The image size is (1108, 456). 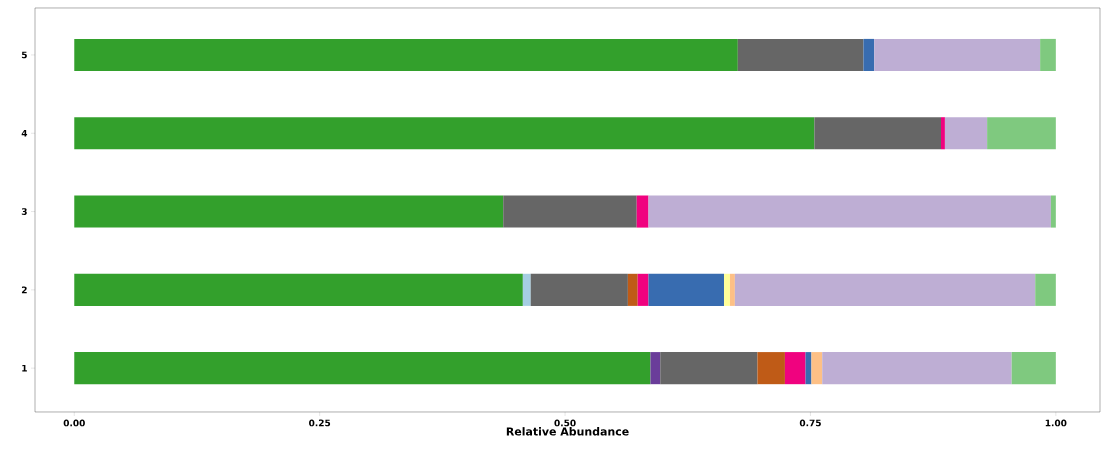 I want to click on y-tick-label: 1, so click(x=24, y=368).